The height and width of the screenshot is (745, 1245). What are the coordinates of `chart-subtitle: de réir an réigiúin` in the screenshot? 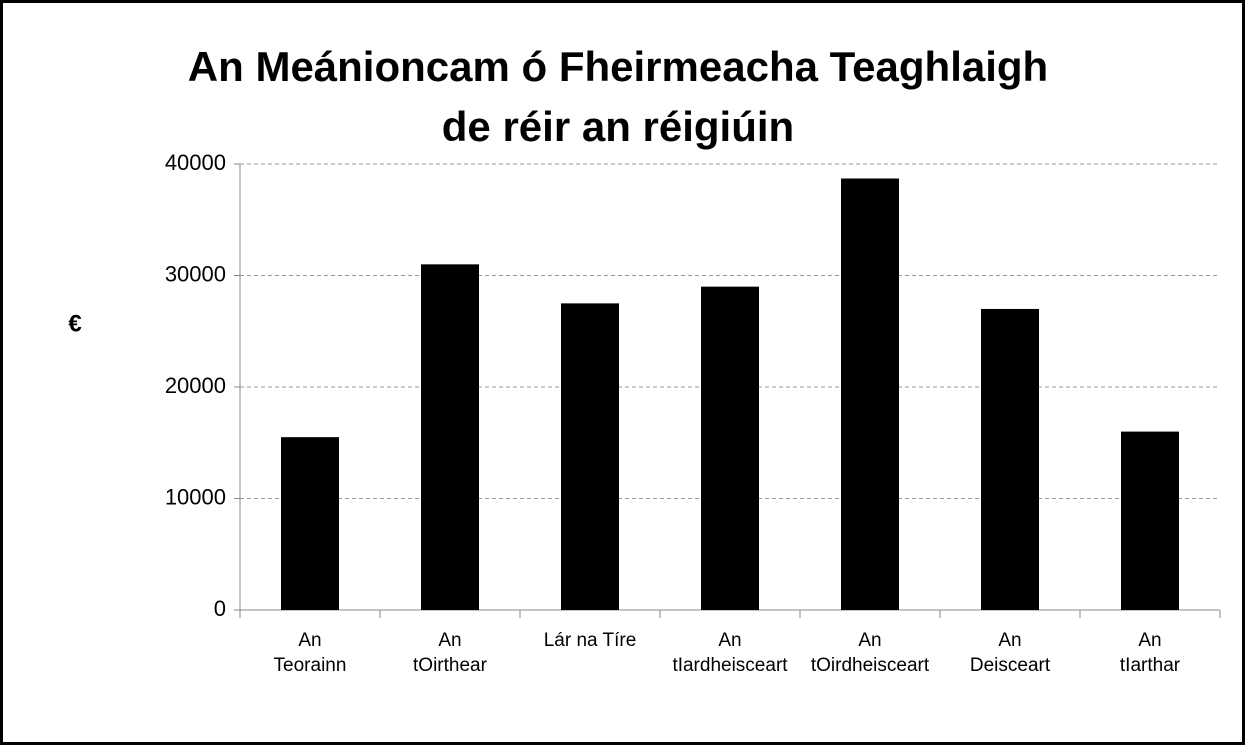 It's located at (618, 126).